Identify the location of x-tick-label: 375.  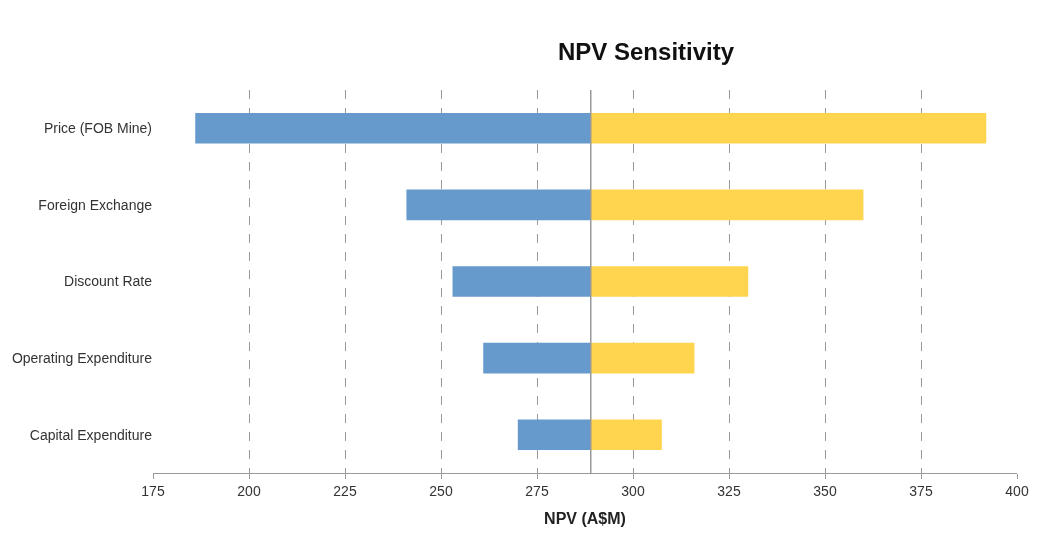
(921, 490).